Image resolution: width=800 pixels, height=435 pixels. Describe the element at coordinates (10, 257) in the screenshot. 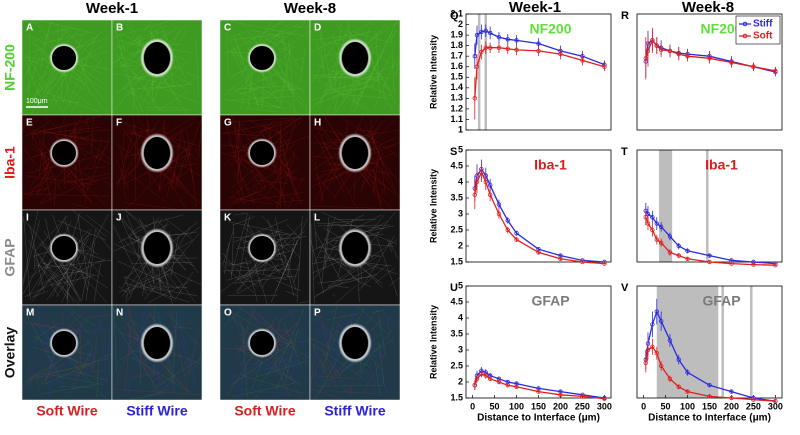

I see `row-label: GFAP` at that location.